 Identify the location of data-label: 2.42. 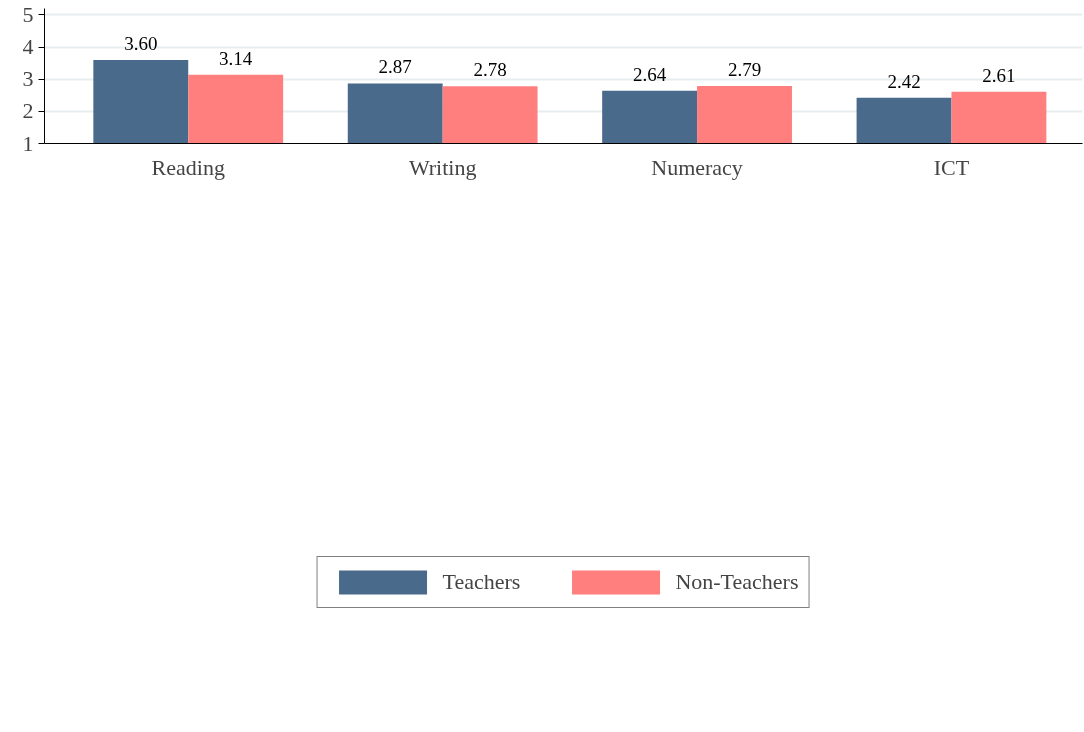
(904, 81).